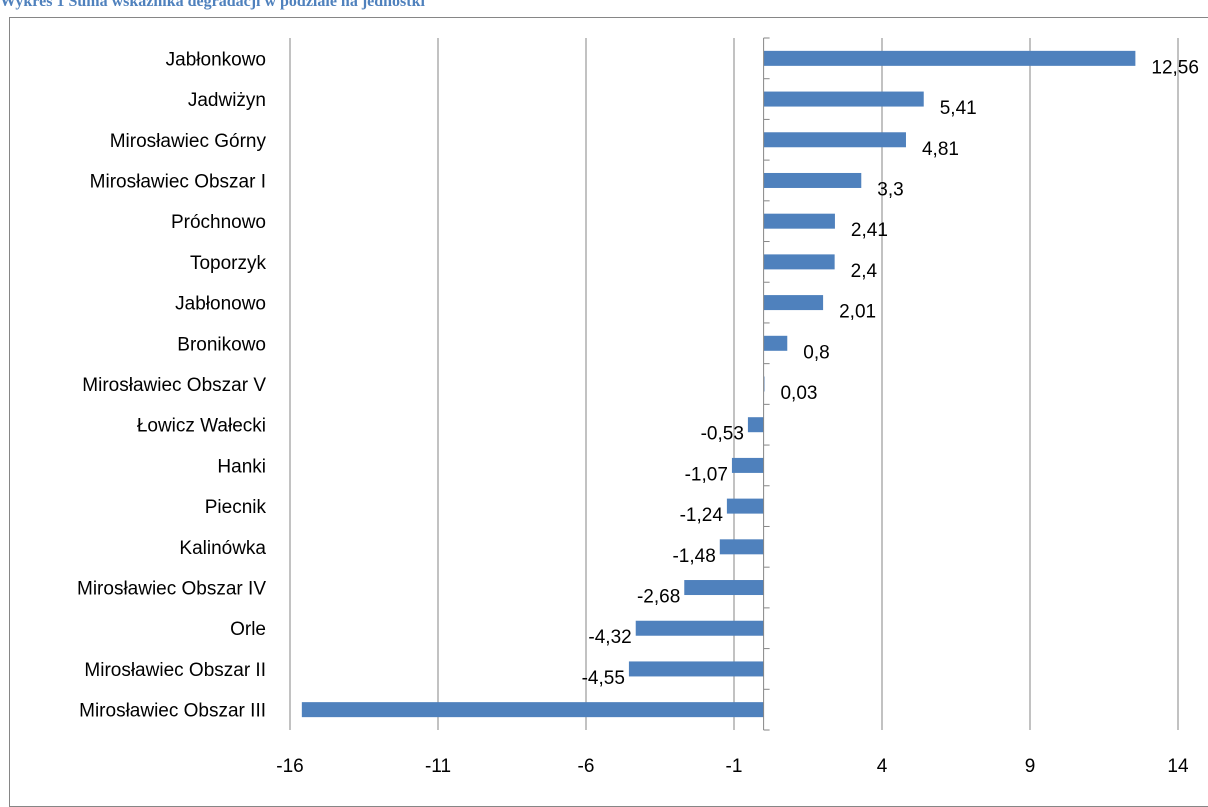 The image size is (1208, 807). What do you see at coordinates (227, 100) in the screenshot?
I see `category-label: Jadwiżyn` at bounding box center [227, 100].